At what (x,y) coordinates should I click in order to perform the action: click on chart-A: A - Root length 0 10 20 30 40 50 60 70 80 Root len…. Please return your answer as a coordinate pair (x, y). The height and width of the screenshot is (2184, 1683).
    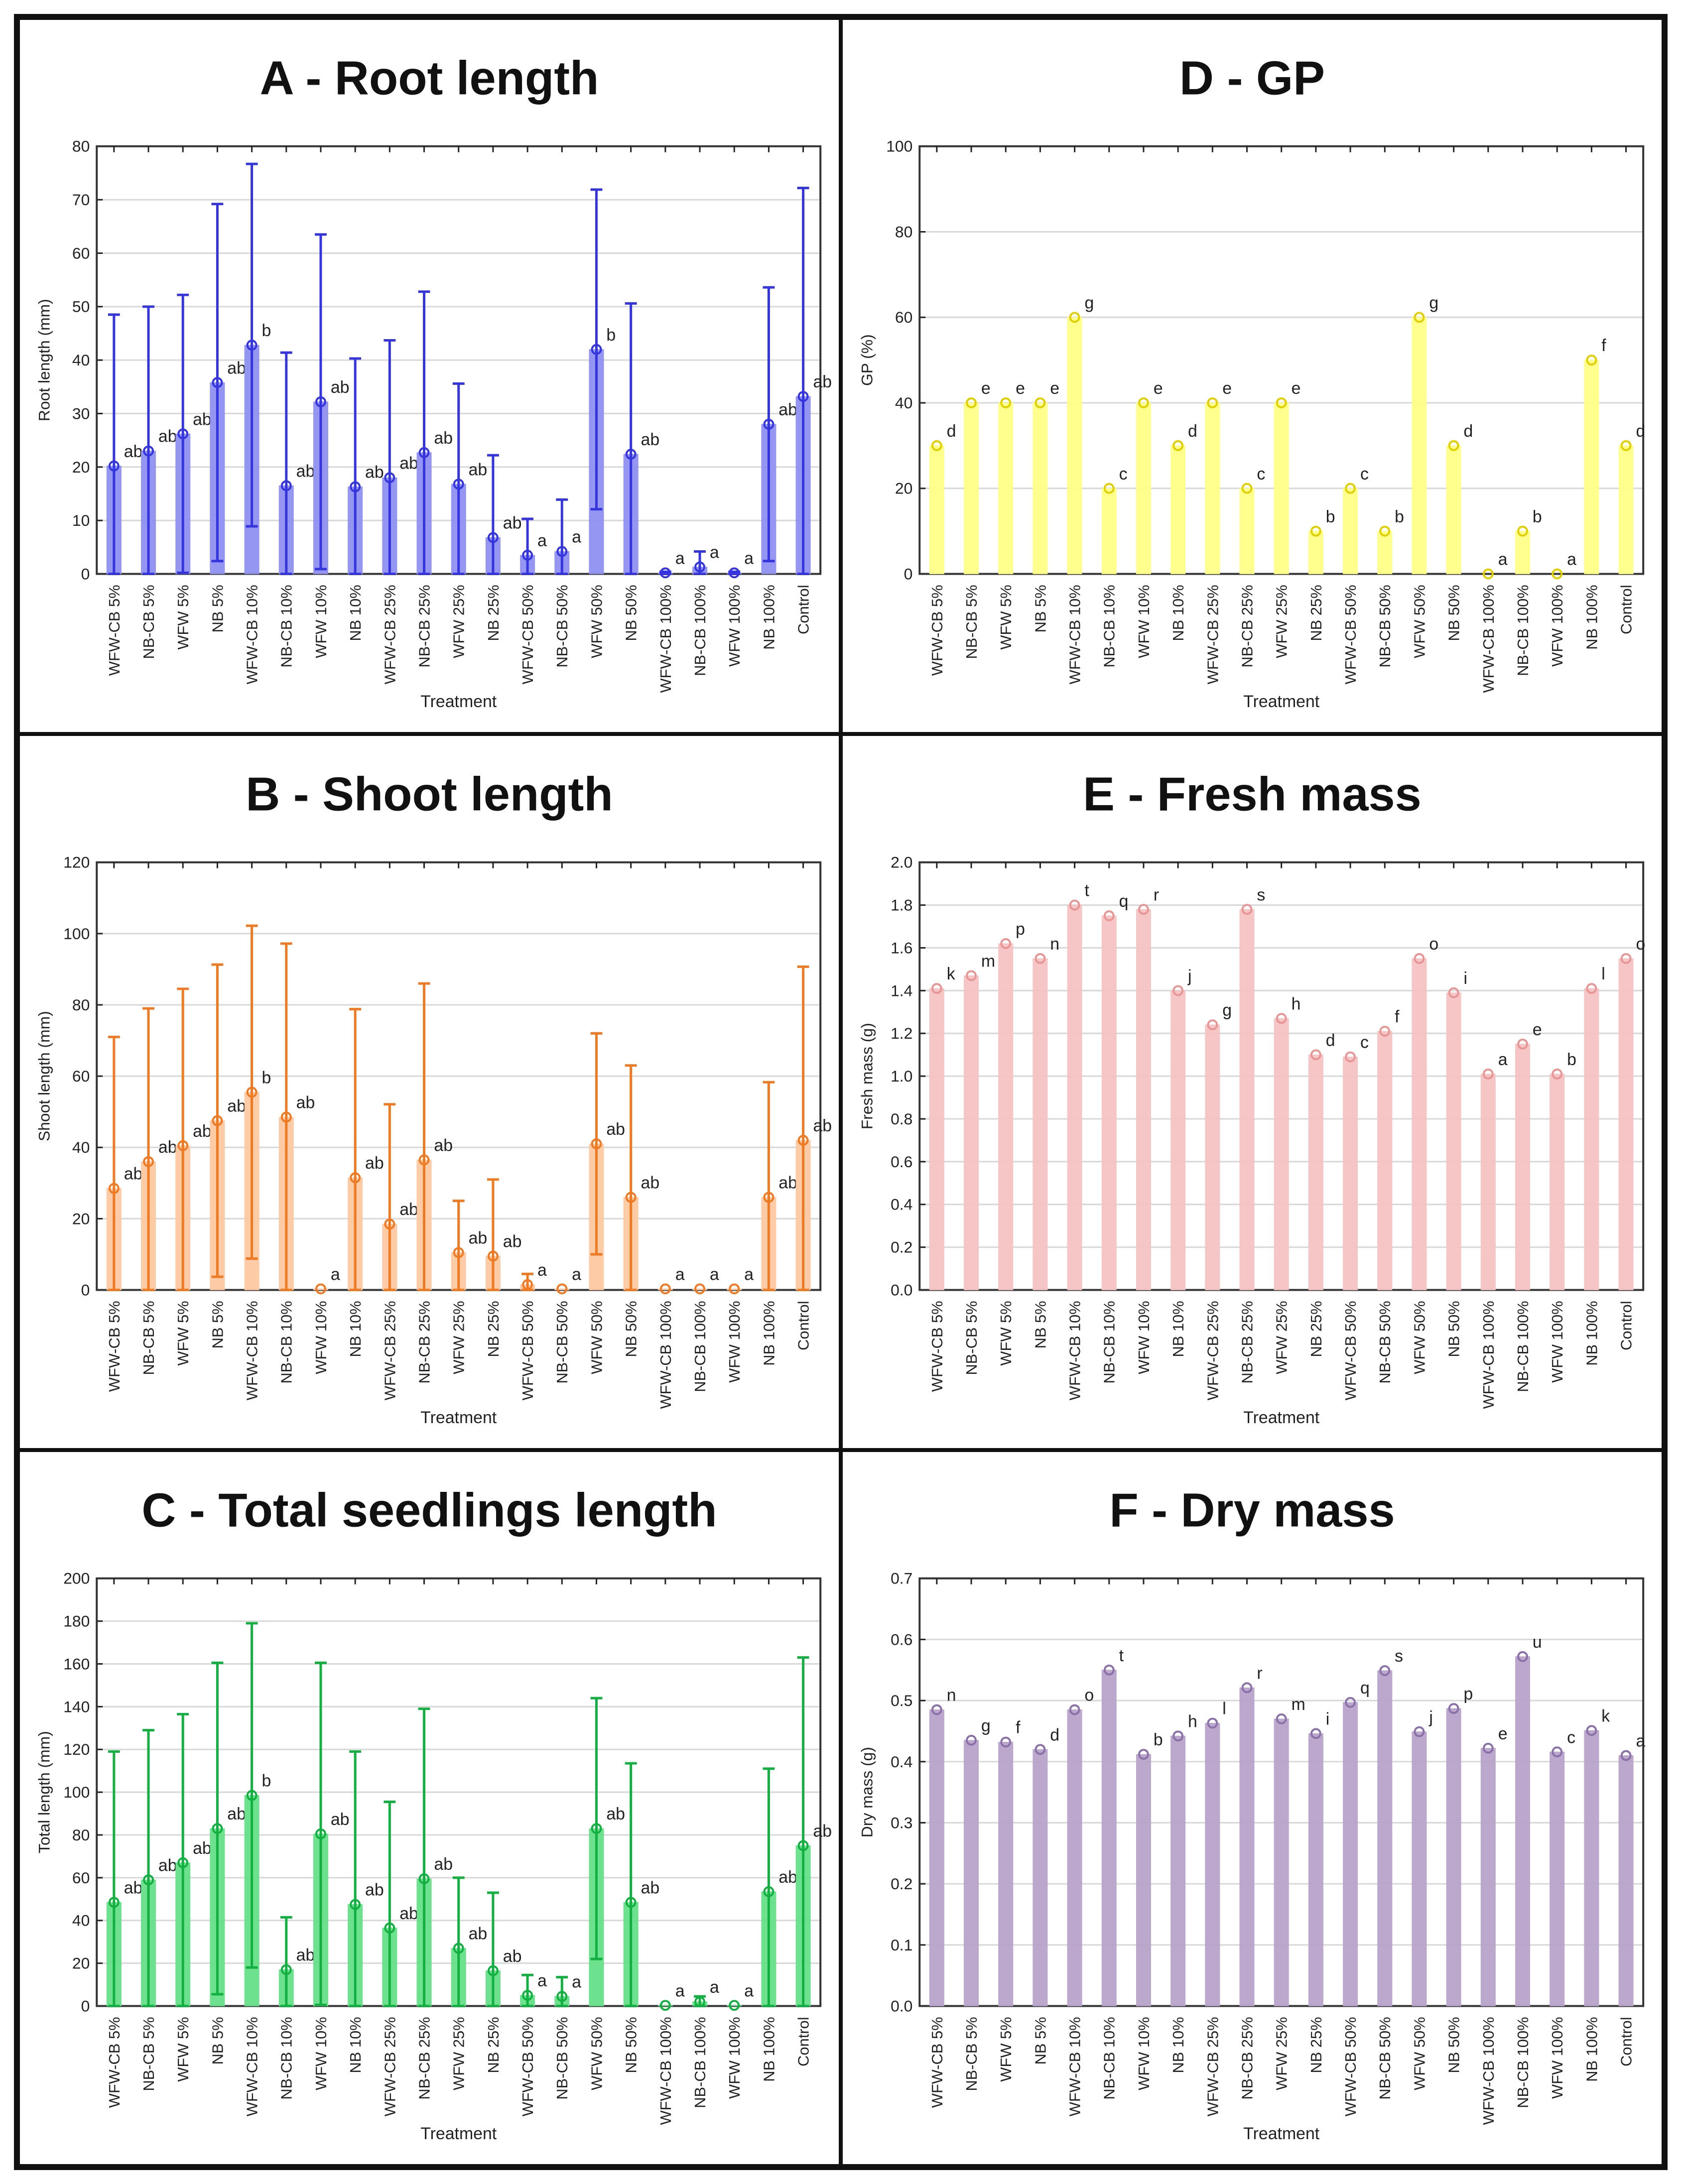
    Looking at the image, I should click on (433, 381).